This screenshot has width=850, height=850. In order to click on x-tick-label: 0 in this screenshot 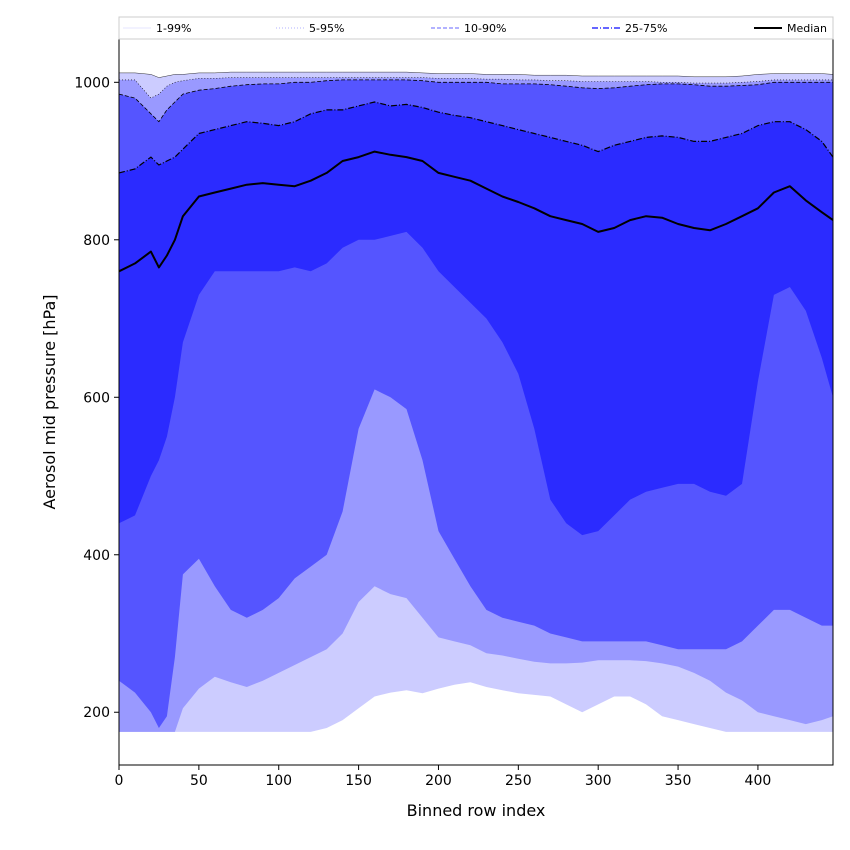, I will do `click(119, 781)`.